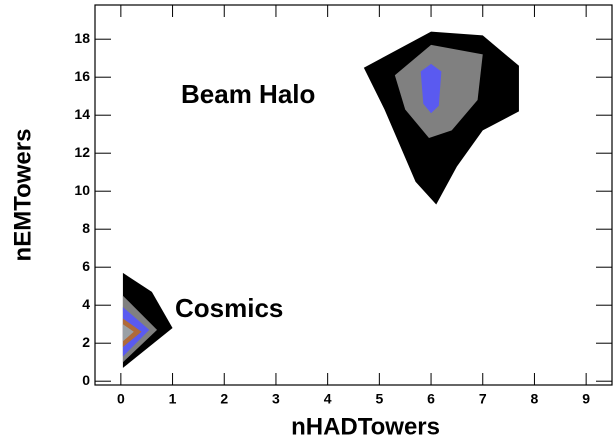 The image size is (616, 443). I want to click on y-axis-title: nEMTowers, so click(22, 195).